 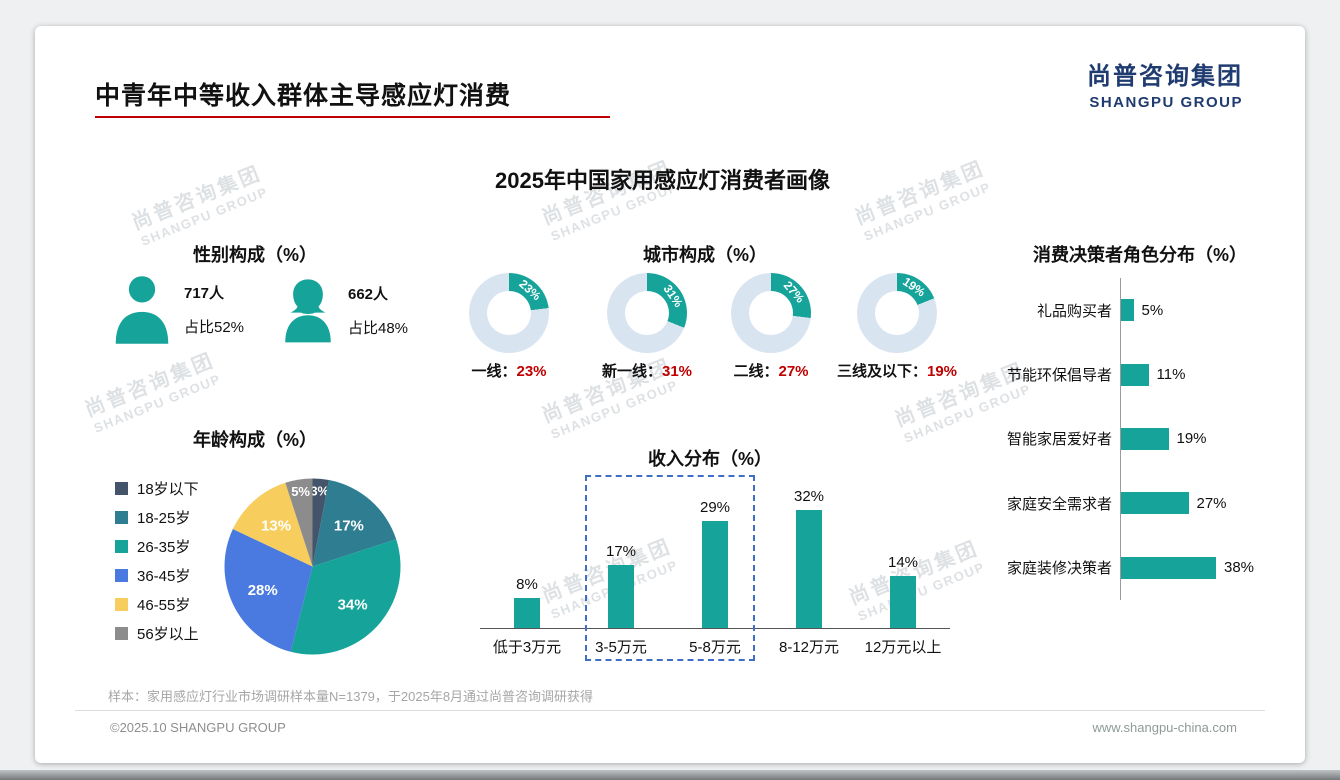 I want to click on income-categories: 低于3万元 3-5万元 5-8万元 8-12万元 12万元以上, so click(x=715, y=643).